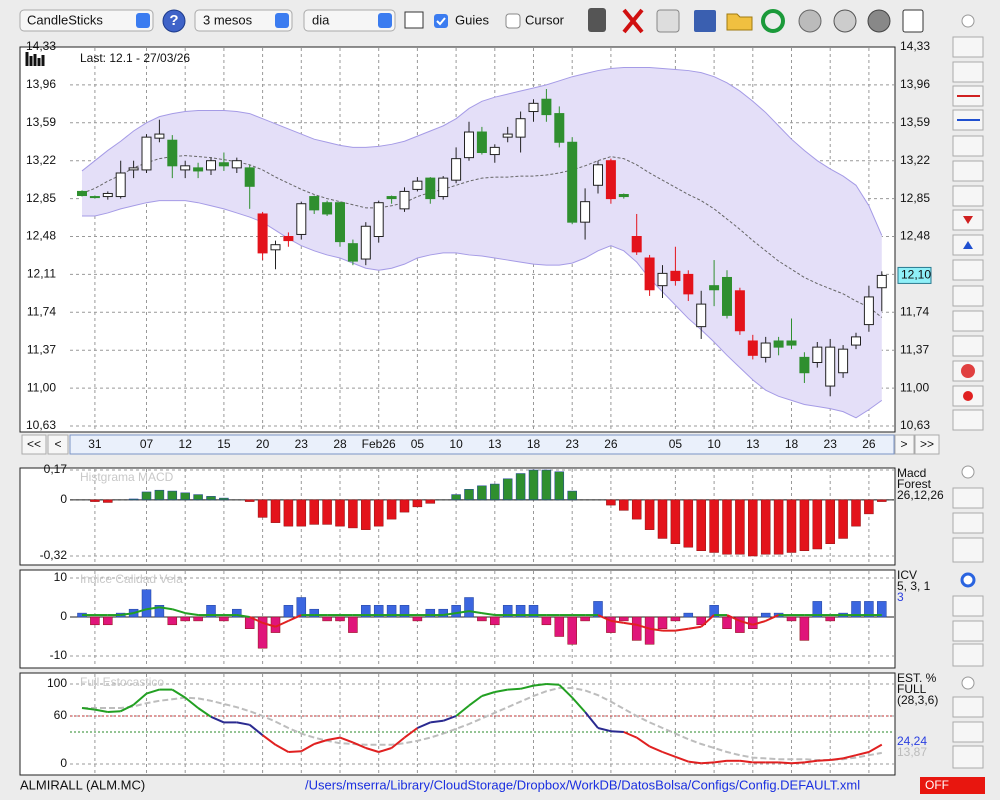 The image size is (1000, 800). Describe the element at coordinates (968, 580) in the screenshot. I see `radio-selected` at that location.